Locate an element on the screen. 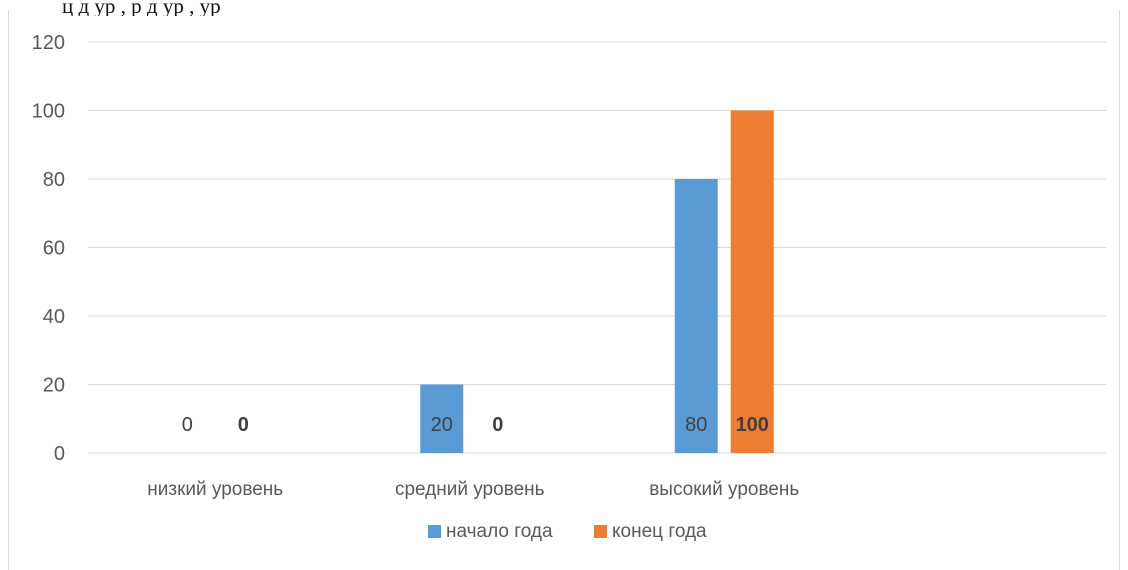 The image size is (1128, 570). y-tick-label: 120 is located at coordinates (48, 43).